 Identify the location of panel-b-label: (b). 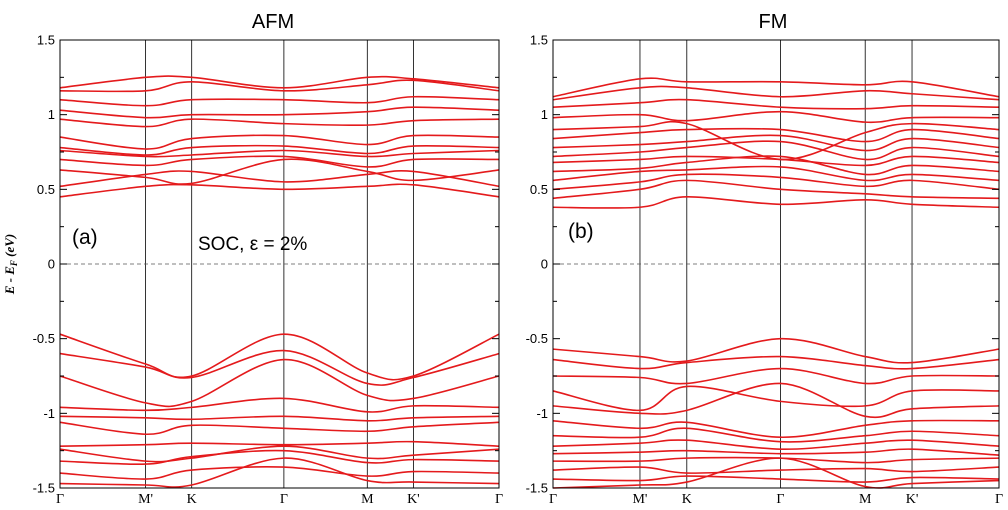
(581, 231).